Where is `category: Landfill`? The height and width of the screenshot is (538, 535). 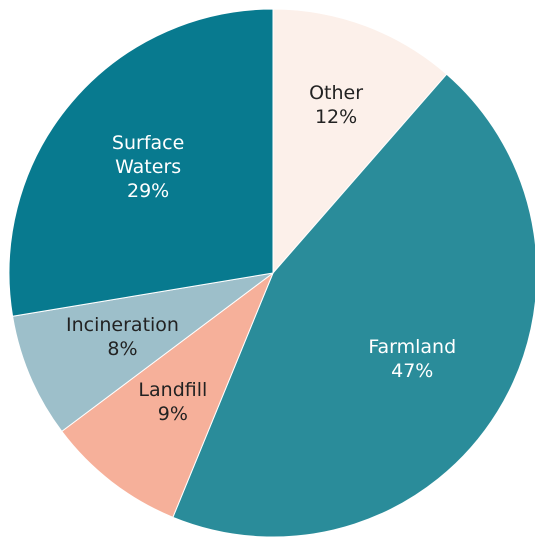
category: Landfill is located at coordinates (173, 390).